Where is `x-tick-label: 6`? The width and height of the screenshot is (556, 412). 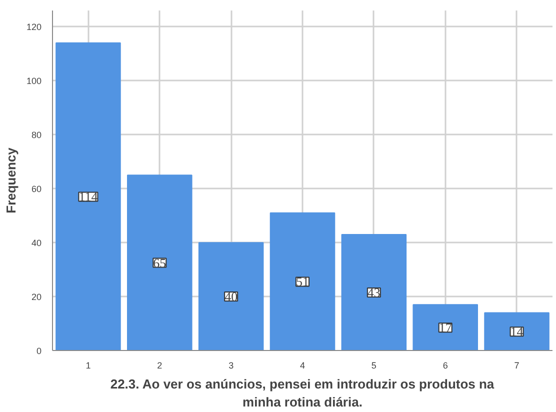 x-tick-label: 6 is located at coordinates (445, 365).